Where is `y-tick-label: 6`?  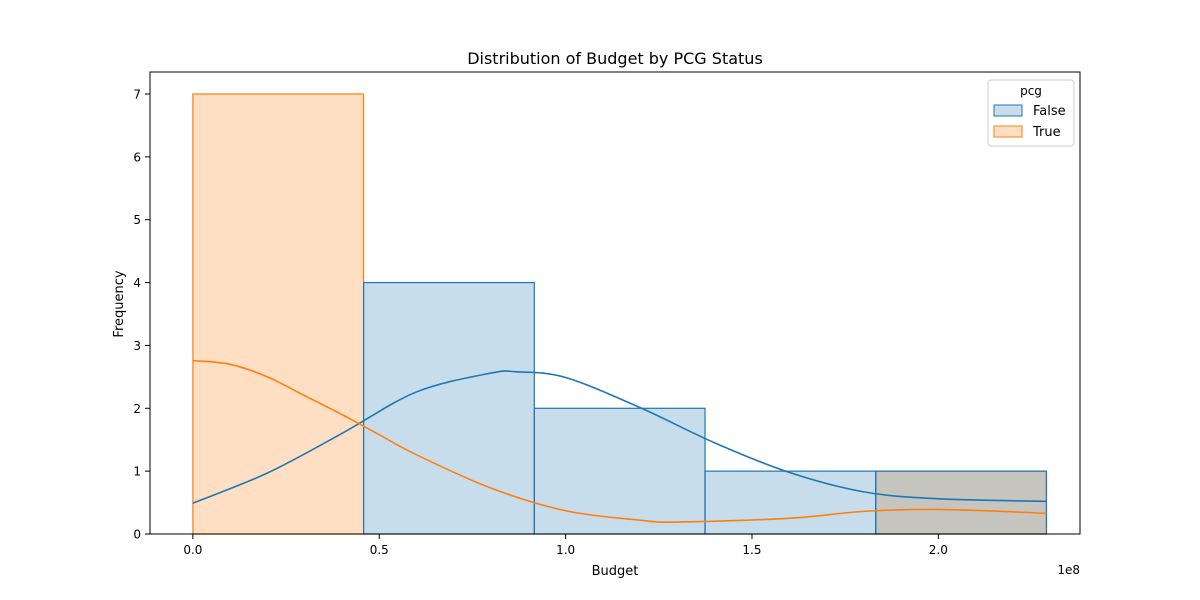
y-tick-label: 6 is located at coordinates (137, 157).